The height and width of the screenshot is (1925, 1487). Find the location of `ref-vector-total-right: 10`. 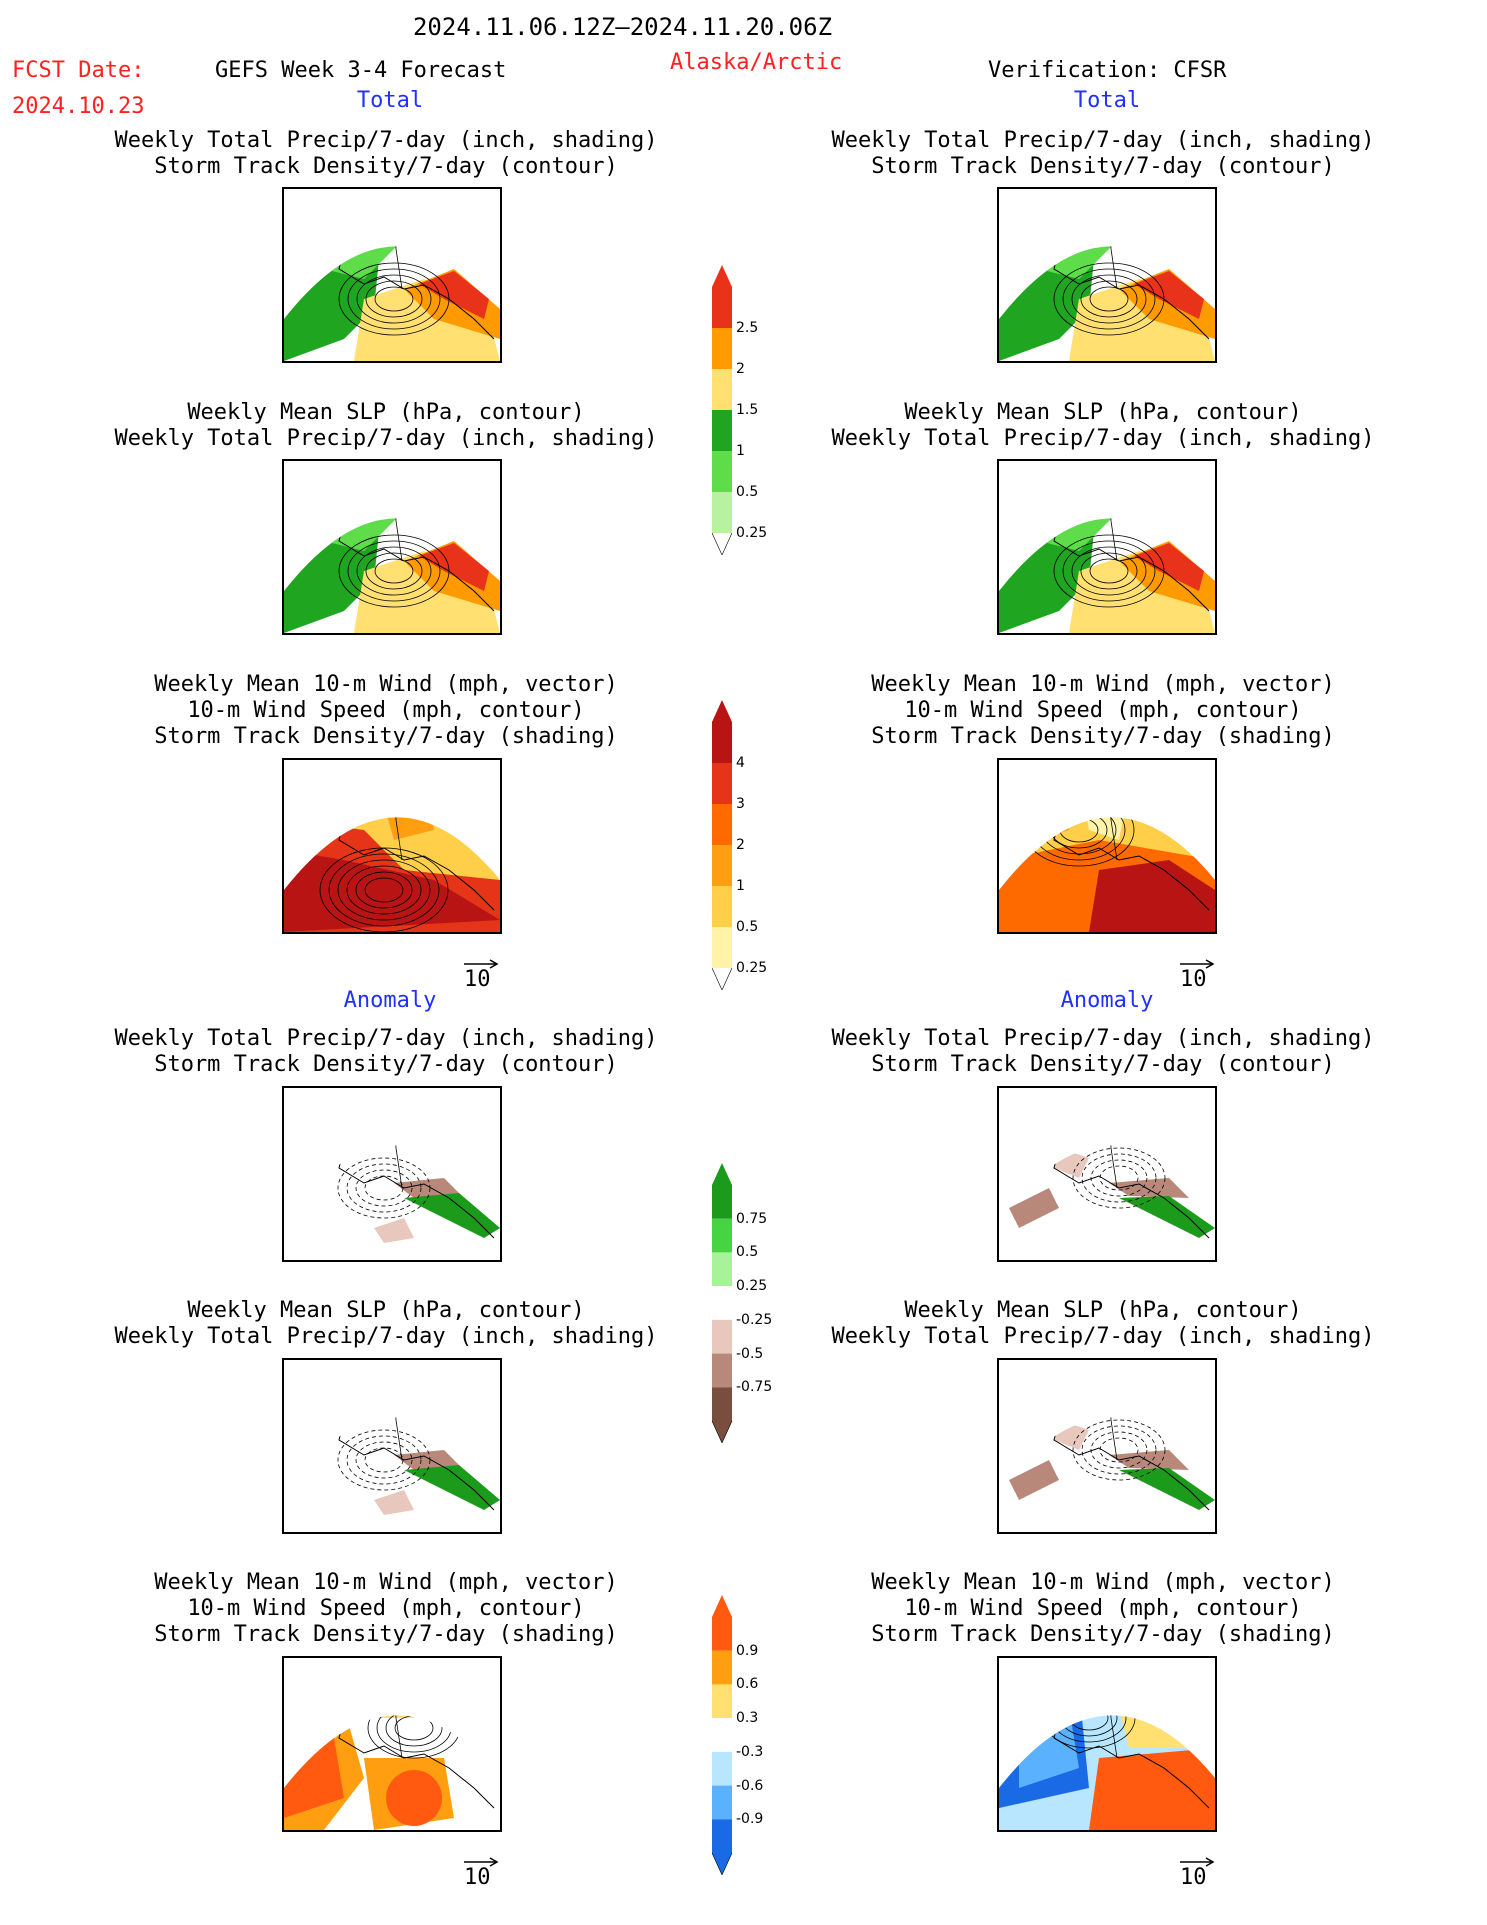

ref-vector-total-right: 10 is located at coordinates (1198, 973).